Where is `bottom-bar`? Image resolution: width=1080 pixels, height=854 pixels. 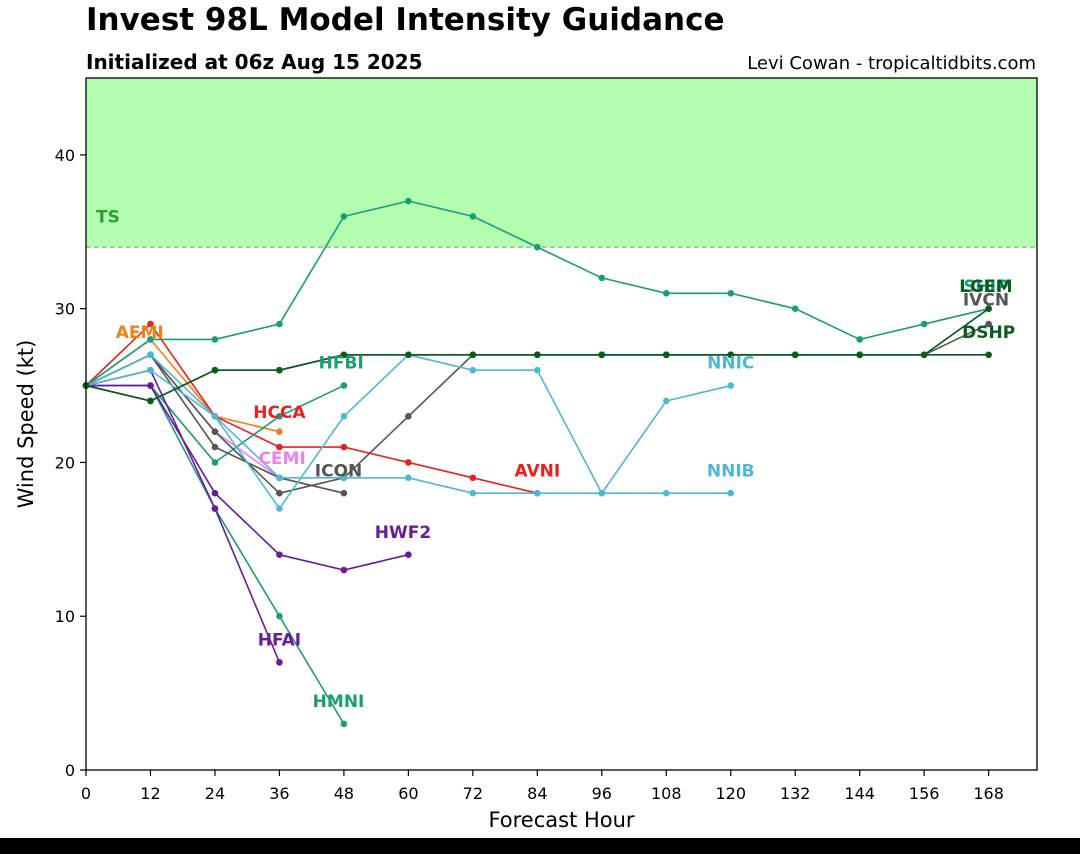
bottom-bar is located at coordinates (540, 846).